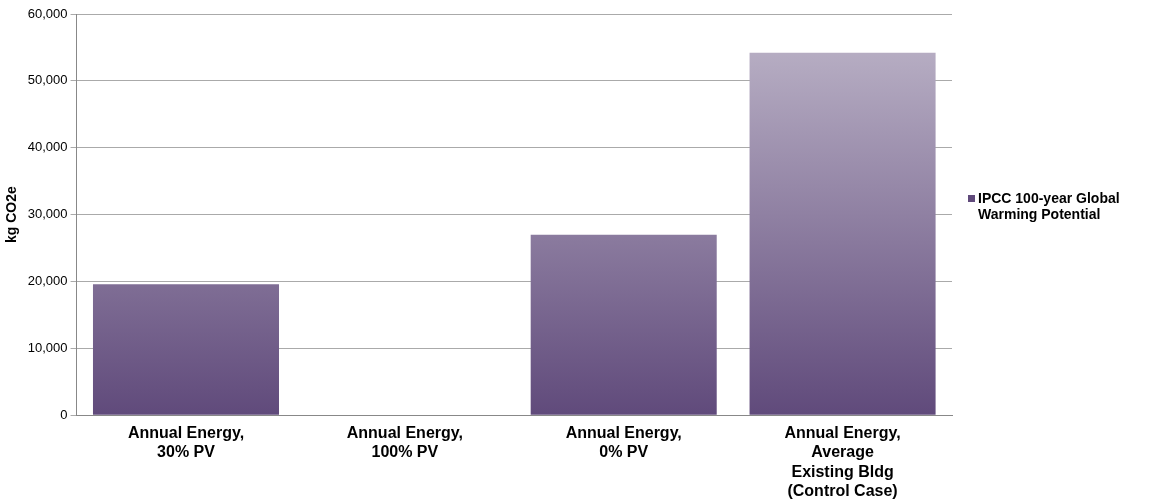 Image resolution: width=1167 pixels, height=504 pixels. I want to click on x-tick-label: Annual Energy, 0% PV, so click(623, 442).